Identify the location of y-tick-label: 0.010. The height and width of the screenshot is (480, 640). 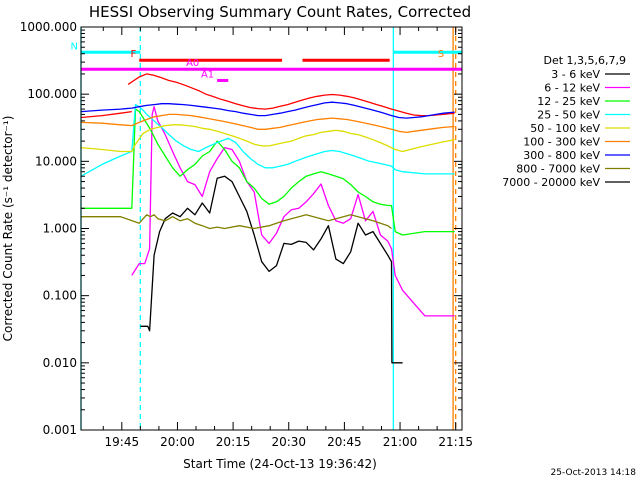
(60, 363).